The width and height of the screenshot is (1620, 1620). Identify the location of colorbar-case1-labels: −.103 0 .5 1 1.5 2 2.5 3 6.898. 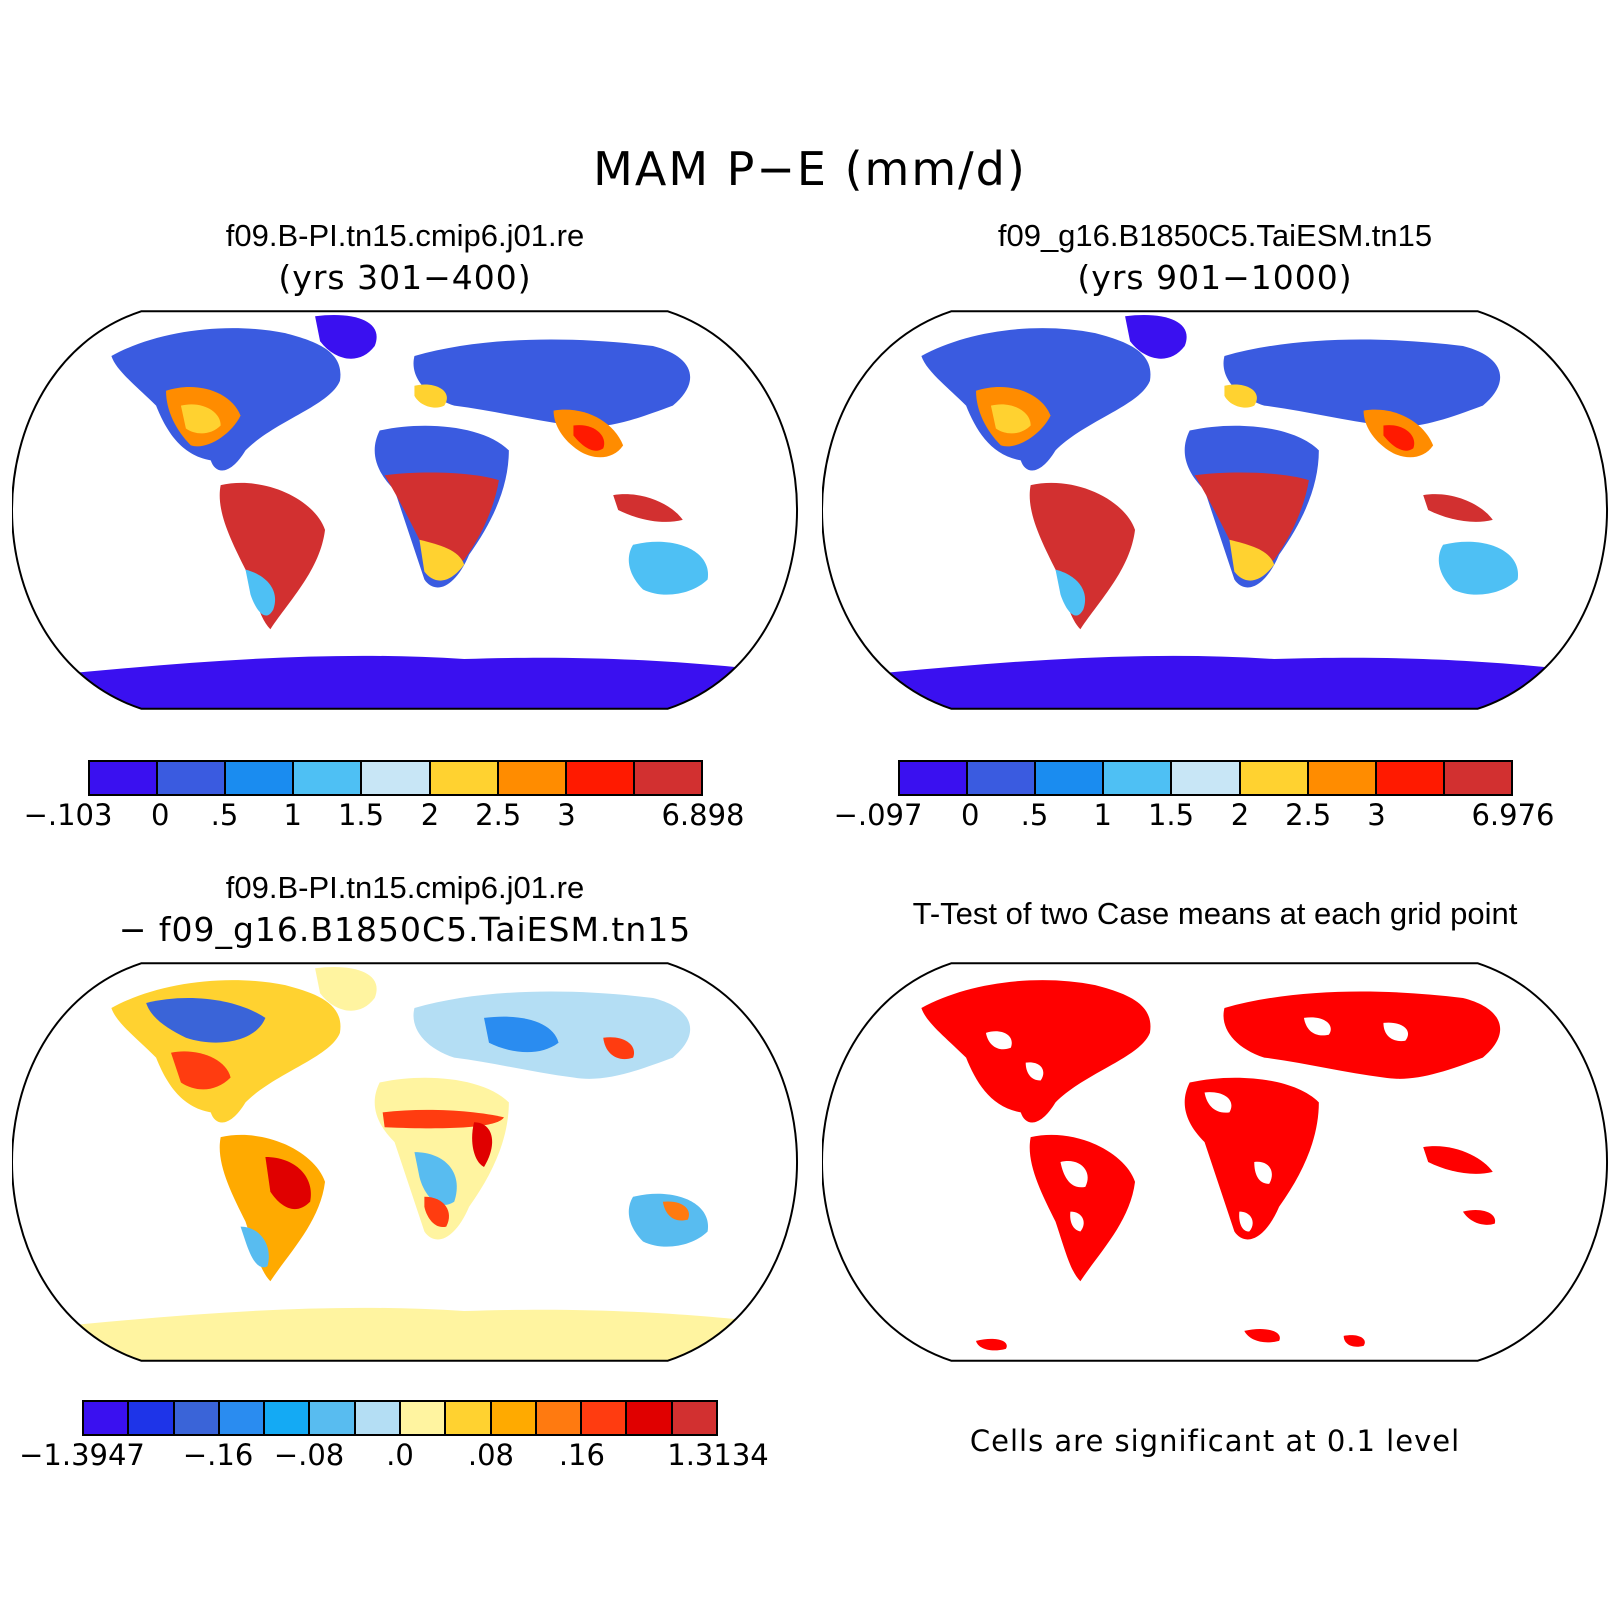
(384, 816).